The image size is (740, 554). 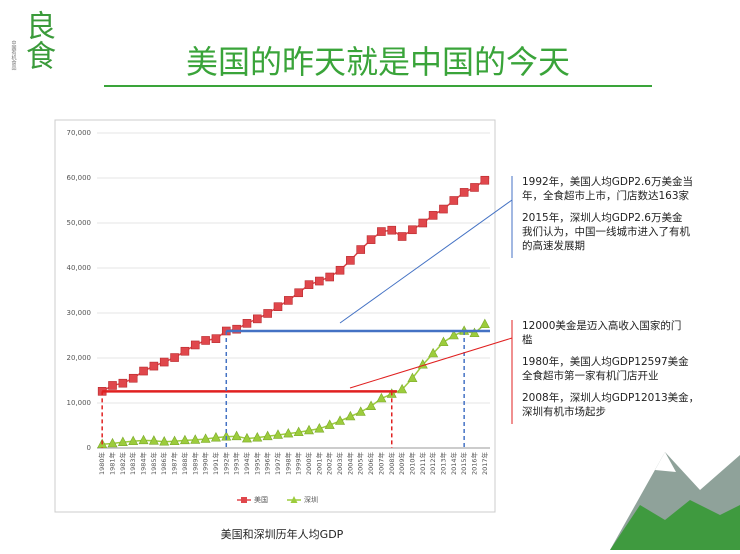 I want to click on callout-text: 深圳有机市场起步, so click(x=564, y=411).